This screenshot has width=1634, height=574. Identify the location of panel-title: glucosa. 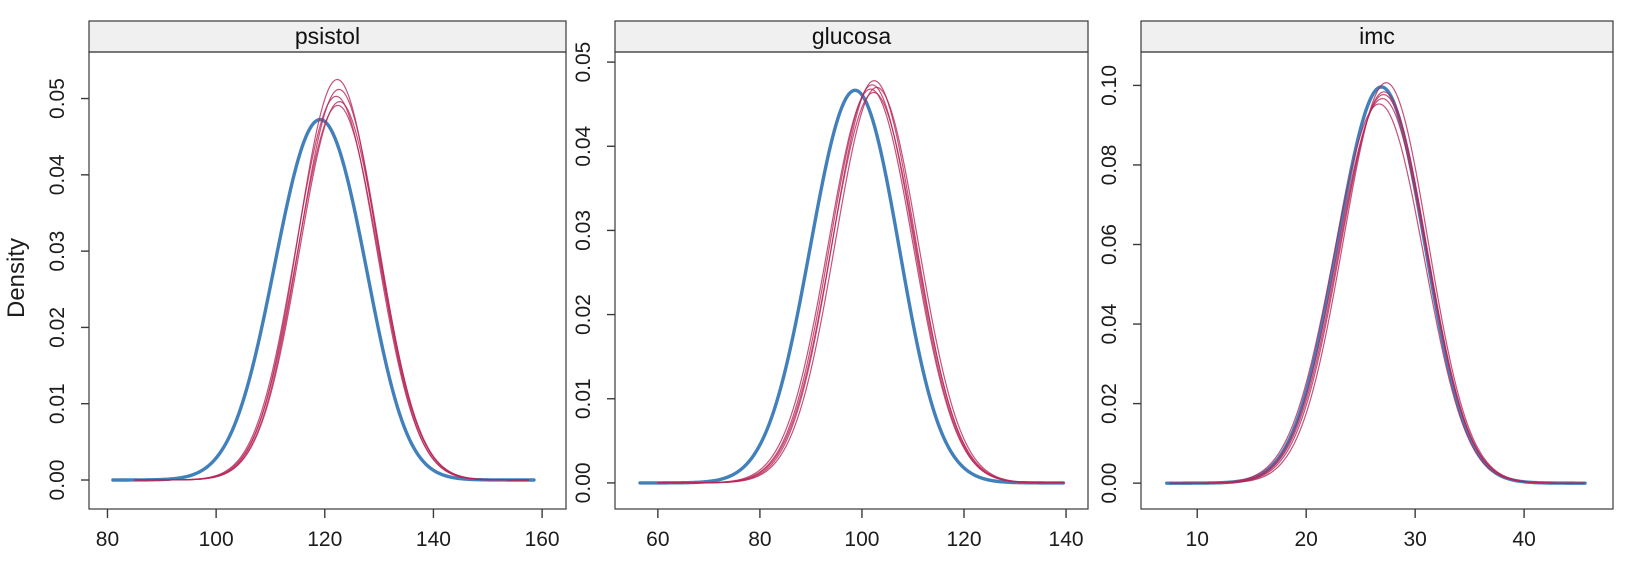
(851, 36).